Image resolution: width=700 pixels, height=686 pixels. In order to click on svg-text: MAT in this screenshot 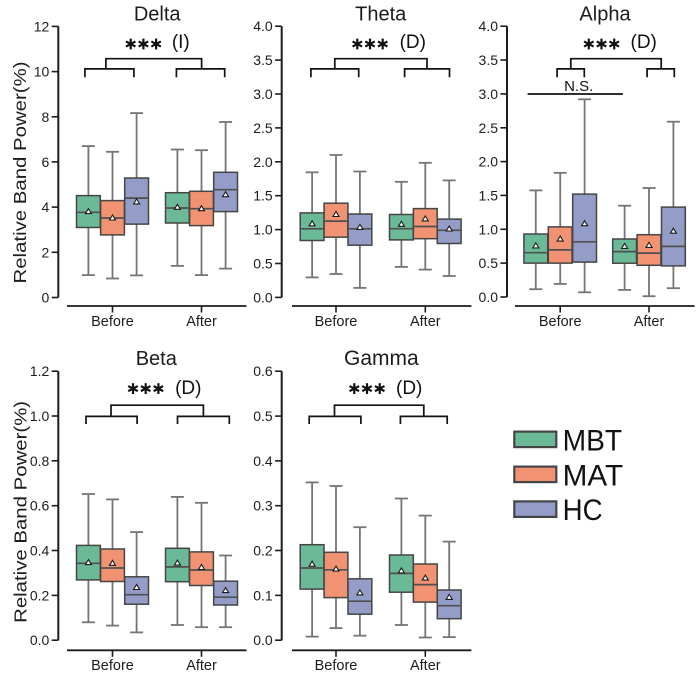, I will do `click(593, 475)`.